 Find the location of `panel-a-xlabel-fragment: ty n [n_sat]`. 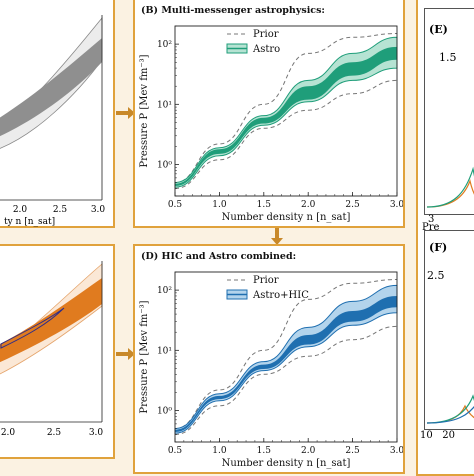

panel-a-xlabel-fragment: ty n [n_sat] is located at coordinates (29, 222).